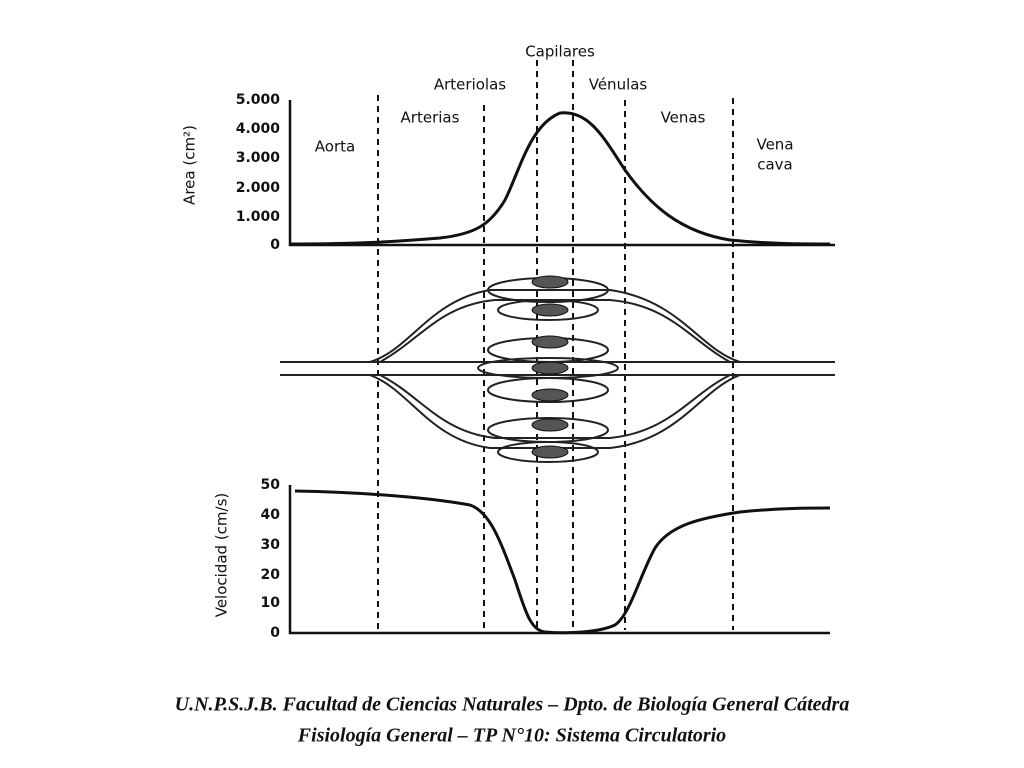 This screenshot has height=768, width=1024. I want to click on tick-label: 30, so click(271, 545).